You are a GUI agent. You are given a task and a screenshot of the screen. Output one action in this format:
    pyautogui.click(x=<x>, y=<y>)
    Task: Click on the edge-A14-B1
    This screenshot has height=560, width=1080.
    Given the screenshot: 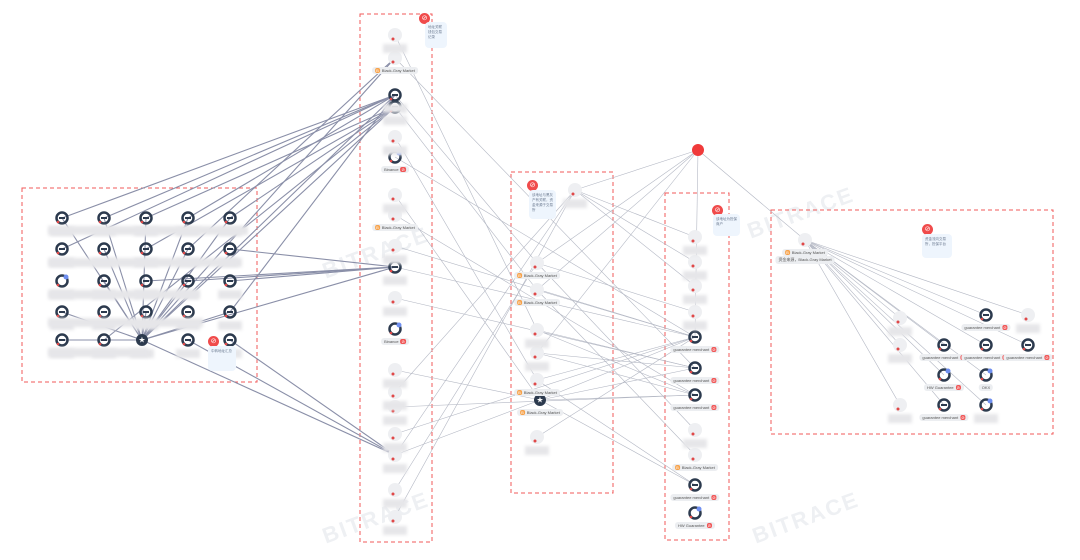 What is the action you would take?
    pyautogui.click(x=485, y=291)
    